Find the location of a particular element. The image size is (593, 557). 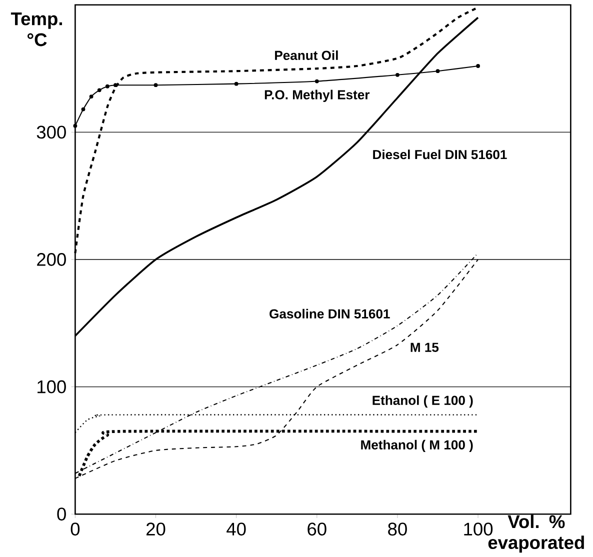

x-tick-label: 60 is located at coordinates (317, 529).